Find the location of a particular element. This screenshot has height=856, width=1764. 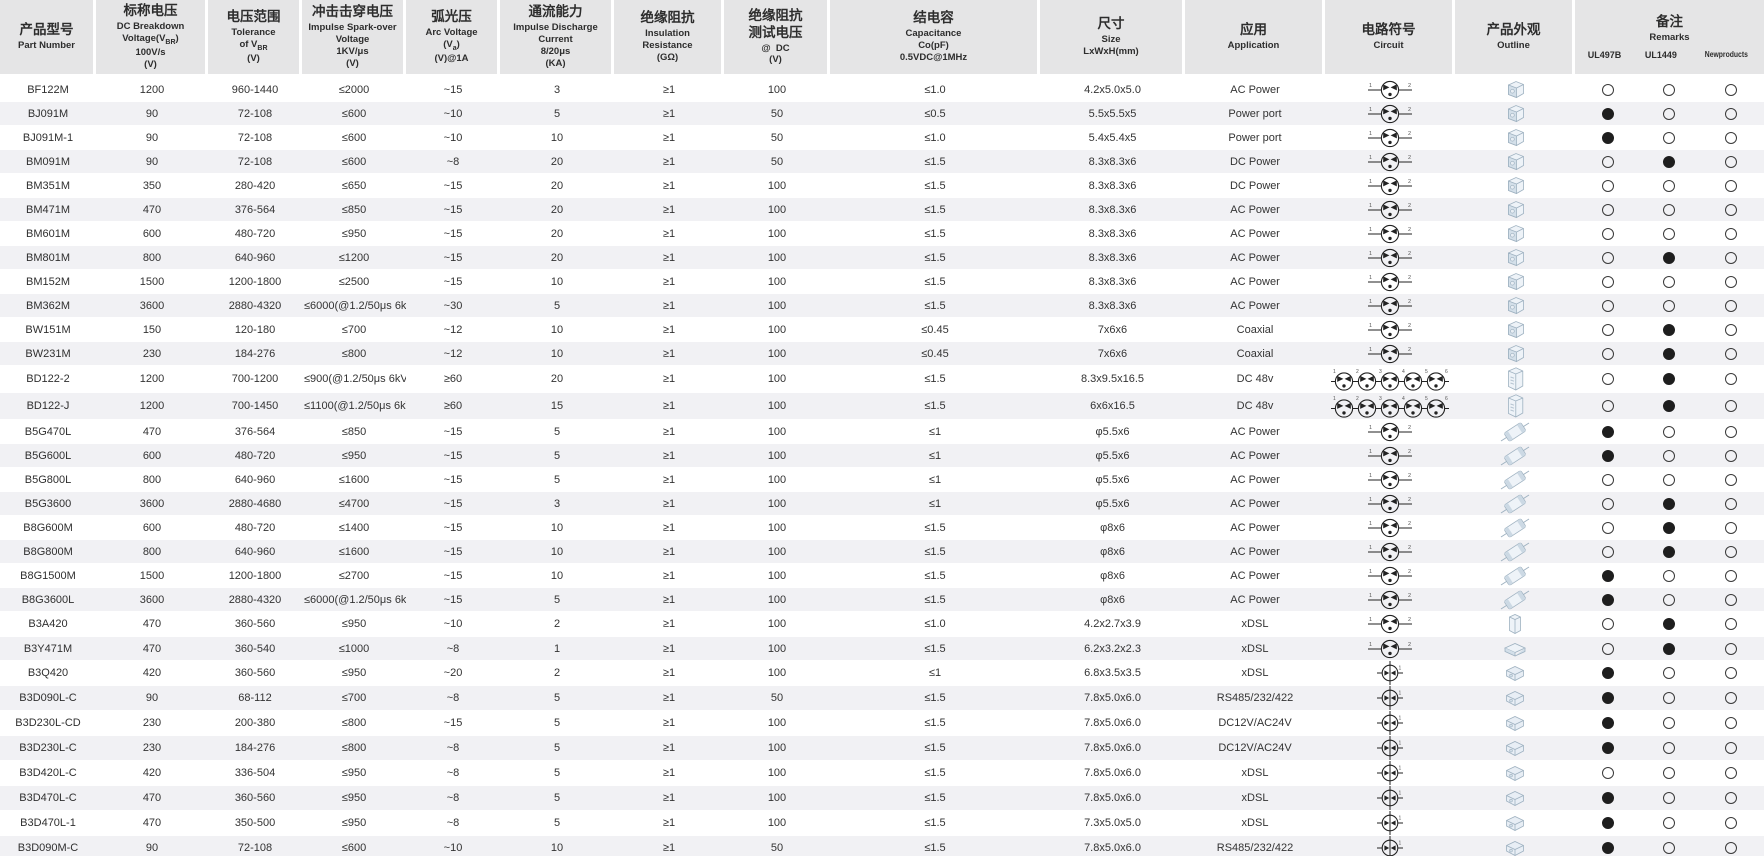

cell-size: 8.3x8.3x6 is located at coordinates (1112, 186).